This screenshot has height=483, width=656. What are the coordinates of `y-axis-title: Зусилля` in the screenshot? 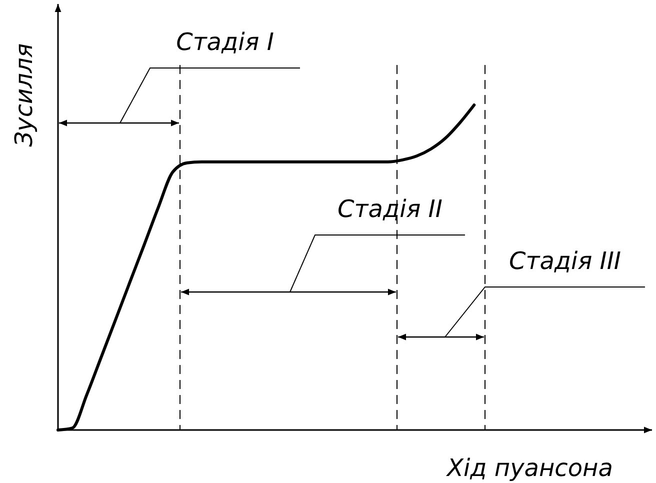 It's located at (24, 95).